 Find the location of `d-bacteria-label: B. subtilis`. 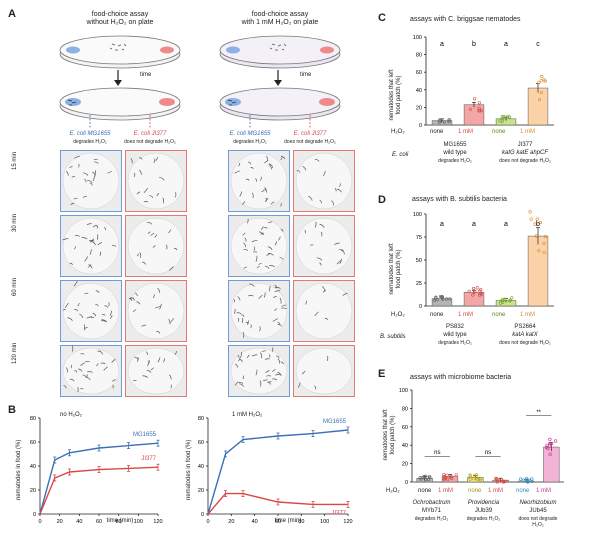

d-bacteria-label: B. subtilis is located at coordinates (393, 337).